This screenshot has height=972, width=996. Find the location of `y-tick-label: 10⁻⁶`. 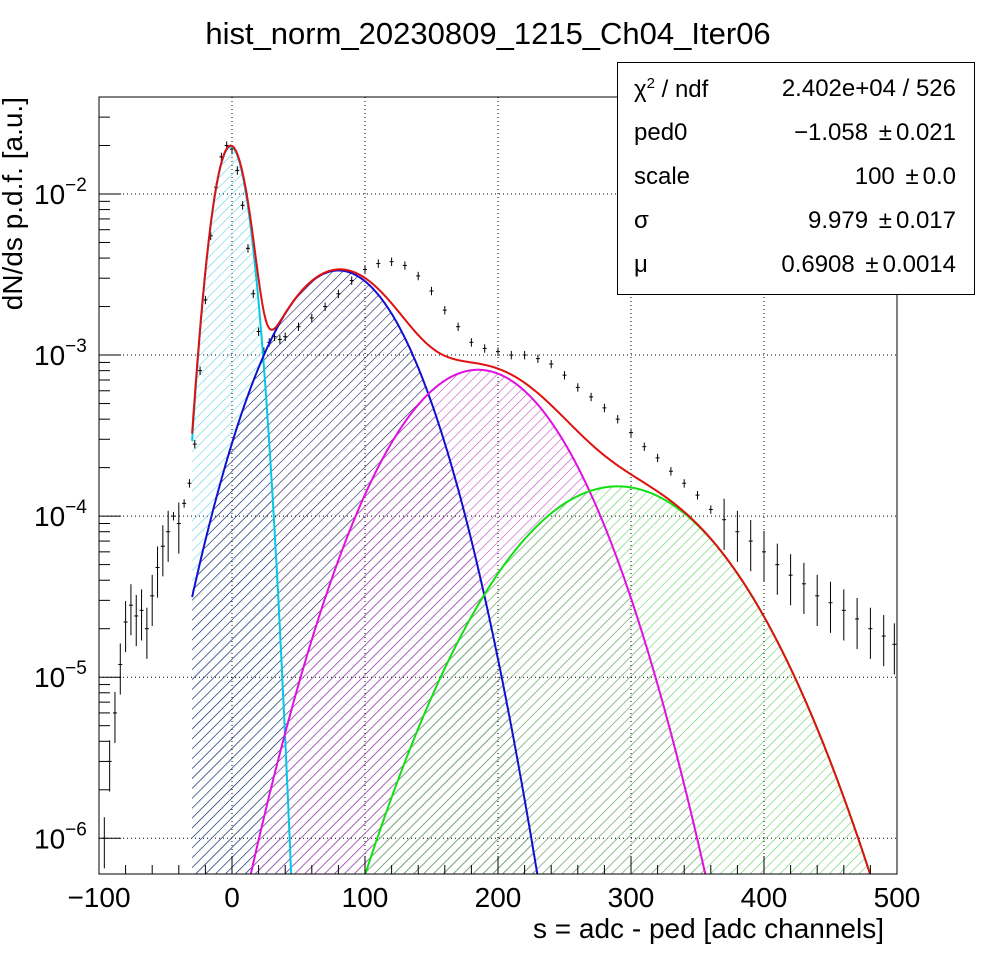

y-tick-label: 10⁻⁶ is located at coordinates (60, 836).